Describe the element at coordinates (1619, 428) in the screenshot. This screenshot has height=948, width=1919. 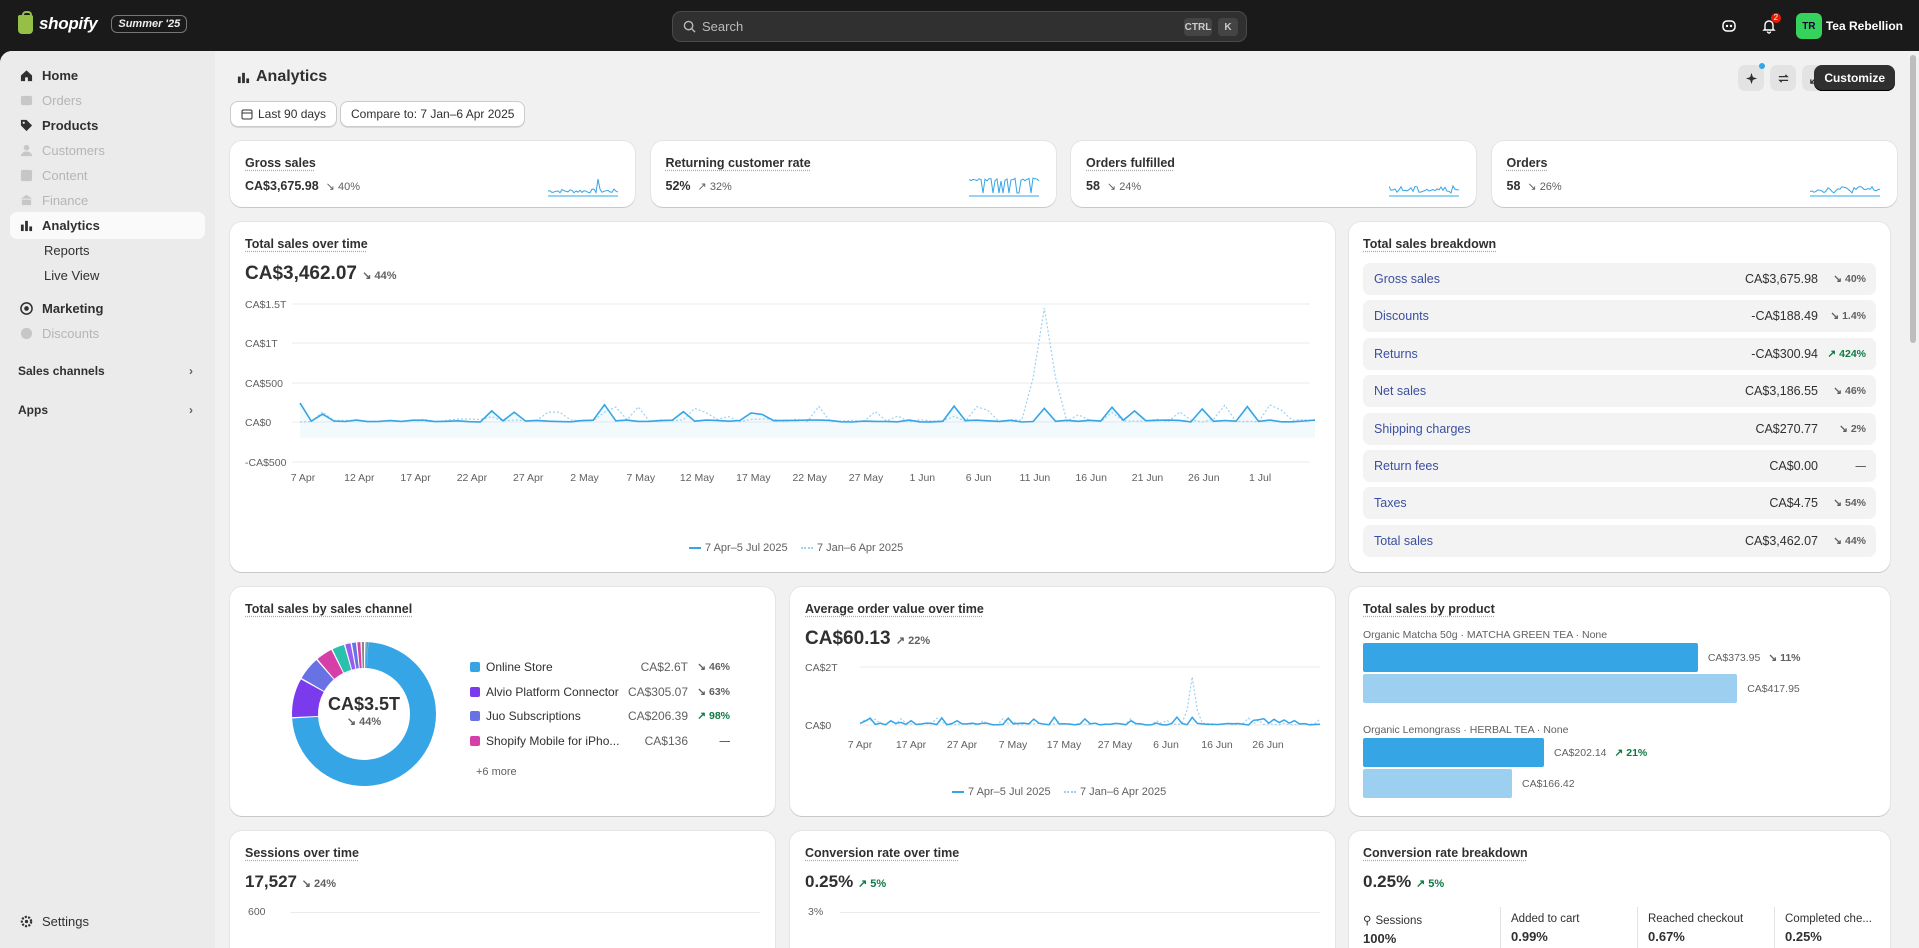
I see `breakdown-row: Shipping charges CA$270.77 ↘ 2%` at that location.